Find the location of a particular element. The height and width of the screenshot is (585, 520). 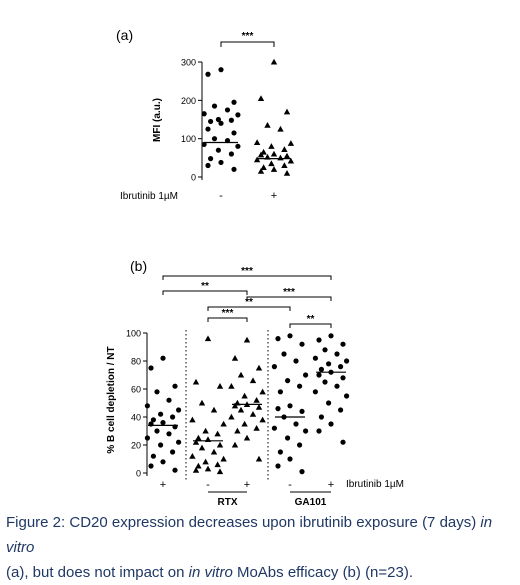

panel-a-condition-label: Ibrutinib 1µM is located at coordinates (149, 196).